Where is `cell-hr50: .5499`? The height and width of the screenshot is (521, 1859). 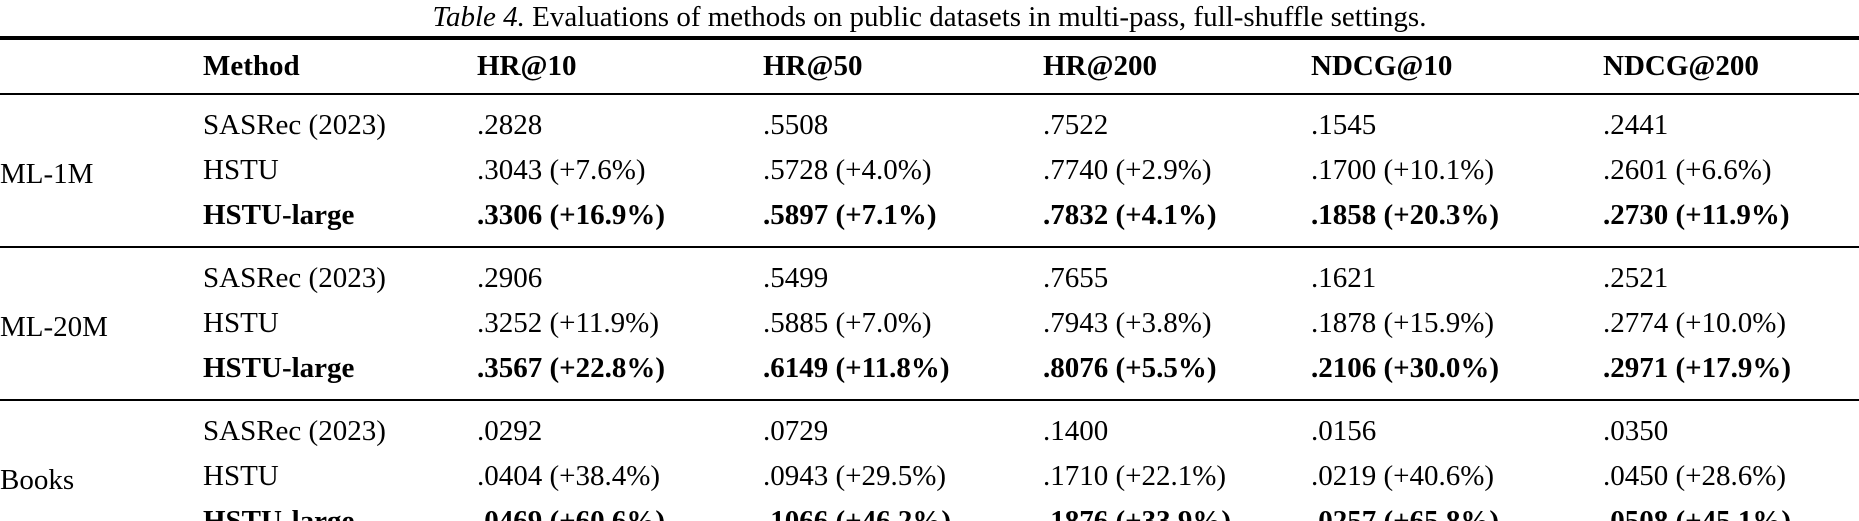
cell-hr50: .5499 is located at coordinates (796, 278).